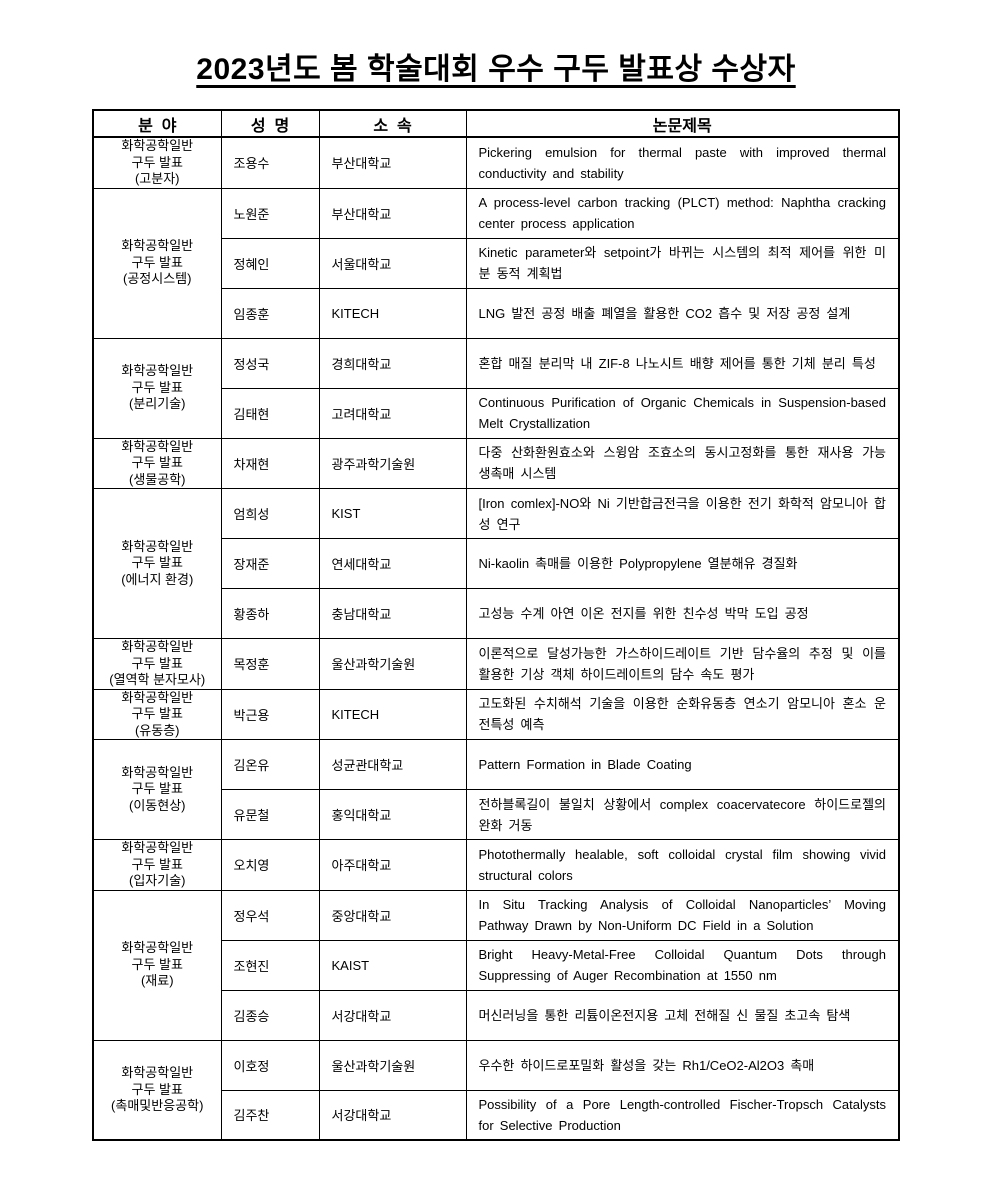 Image resolution: width=992 pixels, height=1177 pixels. I want to click on name-cell: 김종승, so click(270, 1015).